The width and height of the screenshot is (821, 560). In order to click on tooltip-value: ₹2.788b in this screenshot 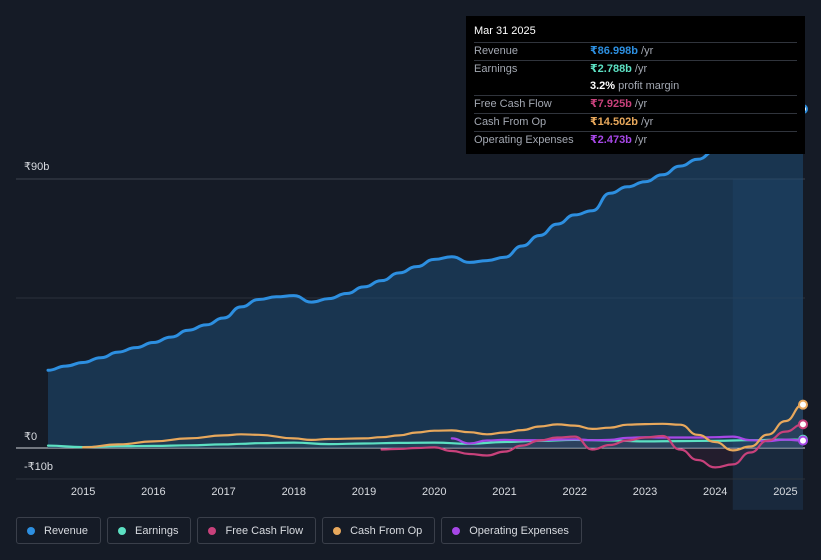, I will do `click(611, 69)`.